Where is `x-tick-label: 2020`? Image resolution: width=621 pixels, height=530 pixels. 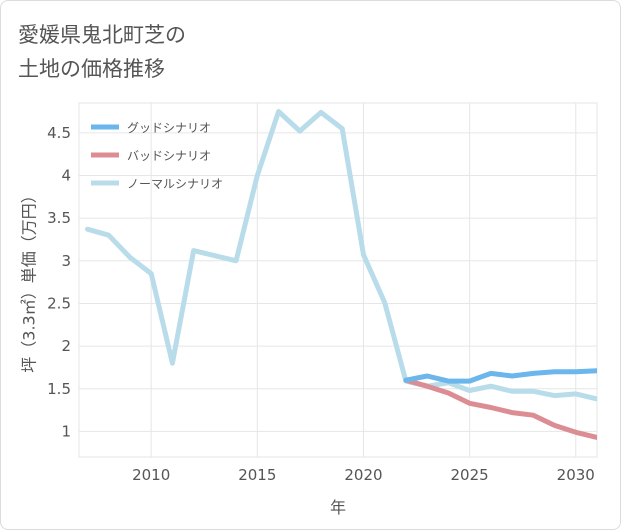
x-tick-label: 2020 is located at coordinates (363, 475).